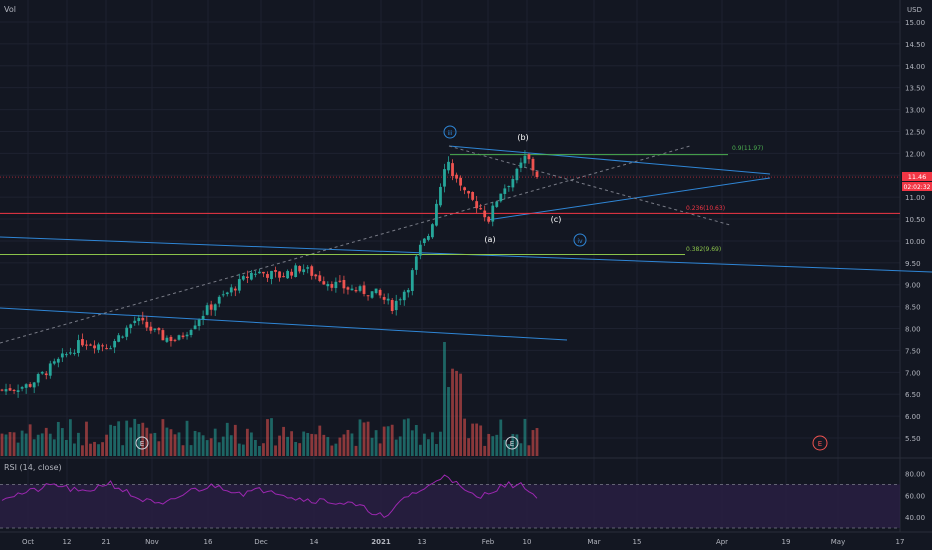 The width and height of the screenshot is (932, 550). I want to click on earnings-label-1: E, so click(142, 444).